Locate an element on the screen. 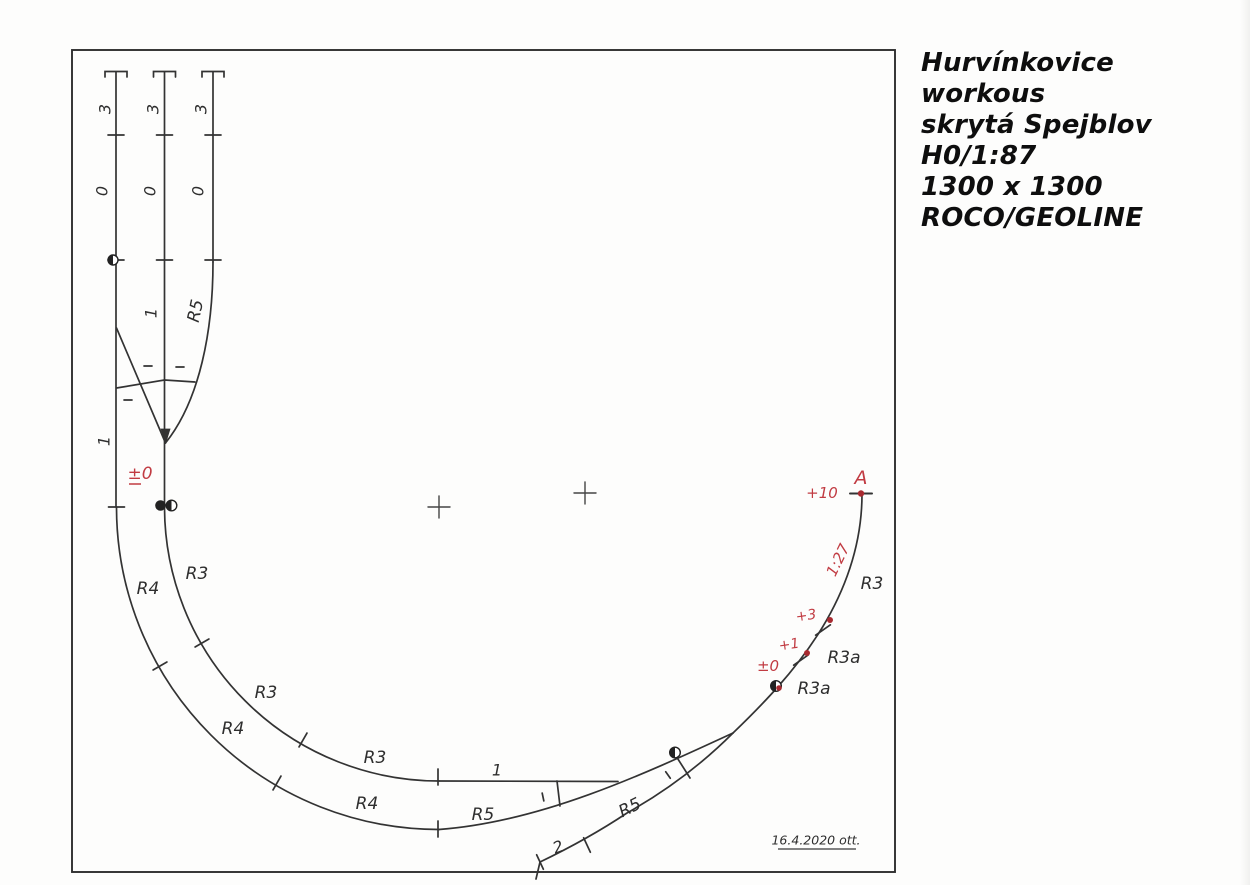 The width and height of the screenshot is (1250, 885). label-section-0-track3: 0 is located at coordinates (198, 191).